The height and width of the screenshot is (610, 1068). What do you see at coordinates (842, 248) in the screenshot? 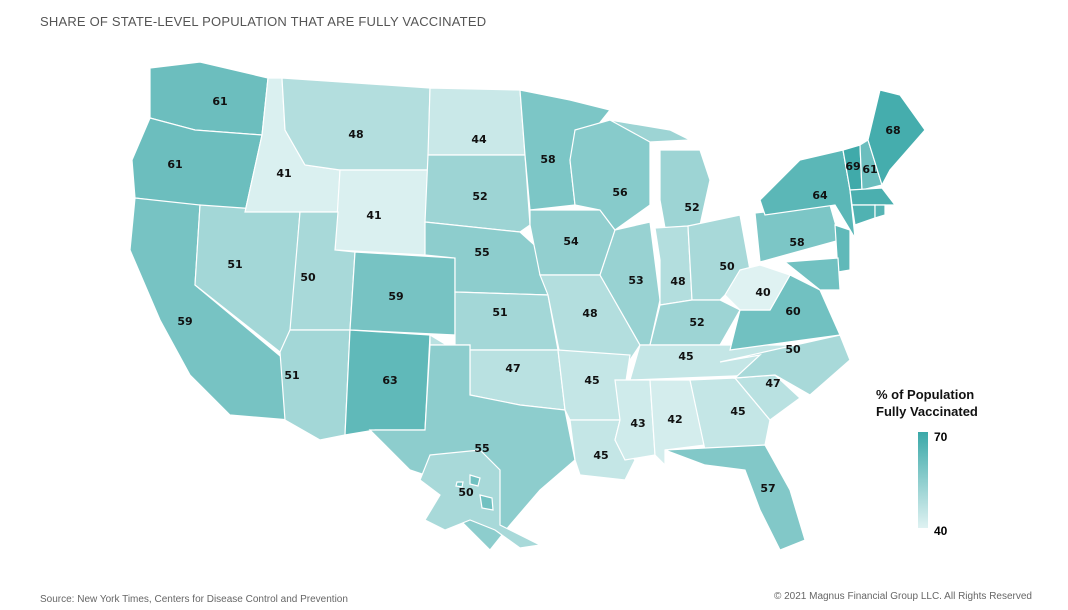
I see `state-nj` at bounding box center [842, 248].